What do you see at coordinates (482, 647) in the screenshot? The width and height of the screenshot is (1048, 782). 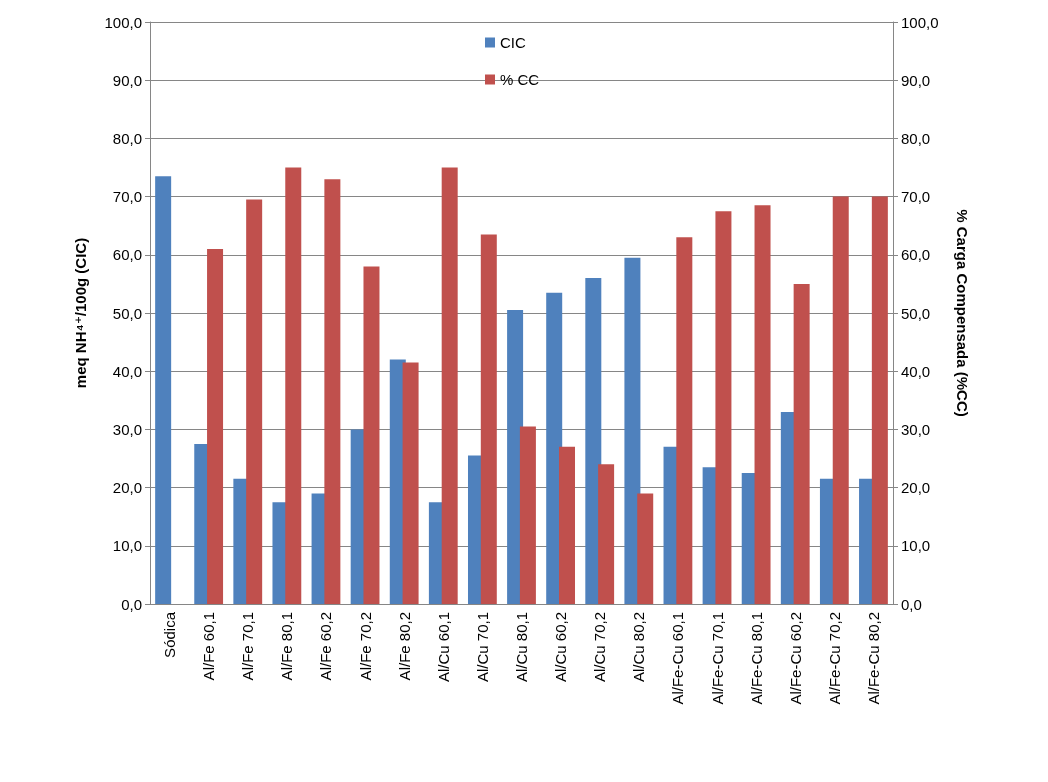 I see `x-tick-label: Al/Cu 70,1` at bounding box center [482, 647].